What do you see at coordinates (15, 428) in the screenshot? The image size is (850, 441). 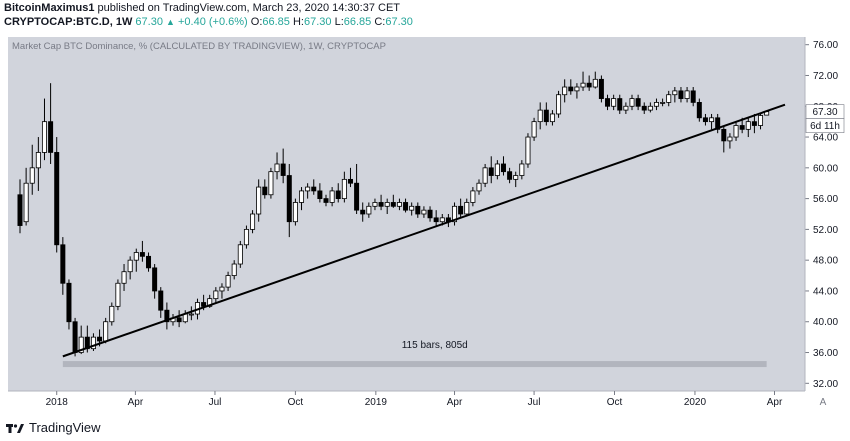 I see `tradingview-logo-icon` at bounding box center [15, 428].